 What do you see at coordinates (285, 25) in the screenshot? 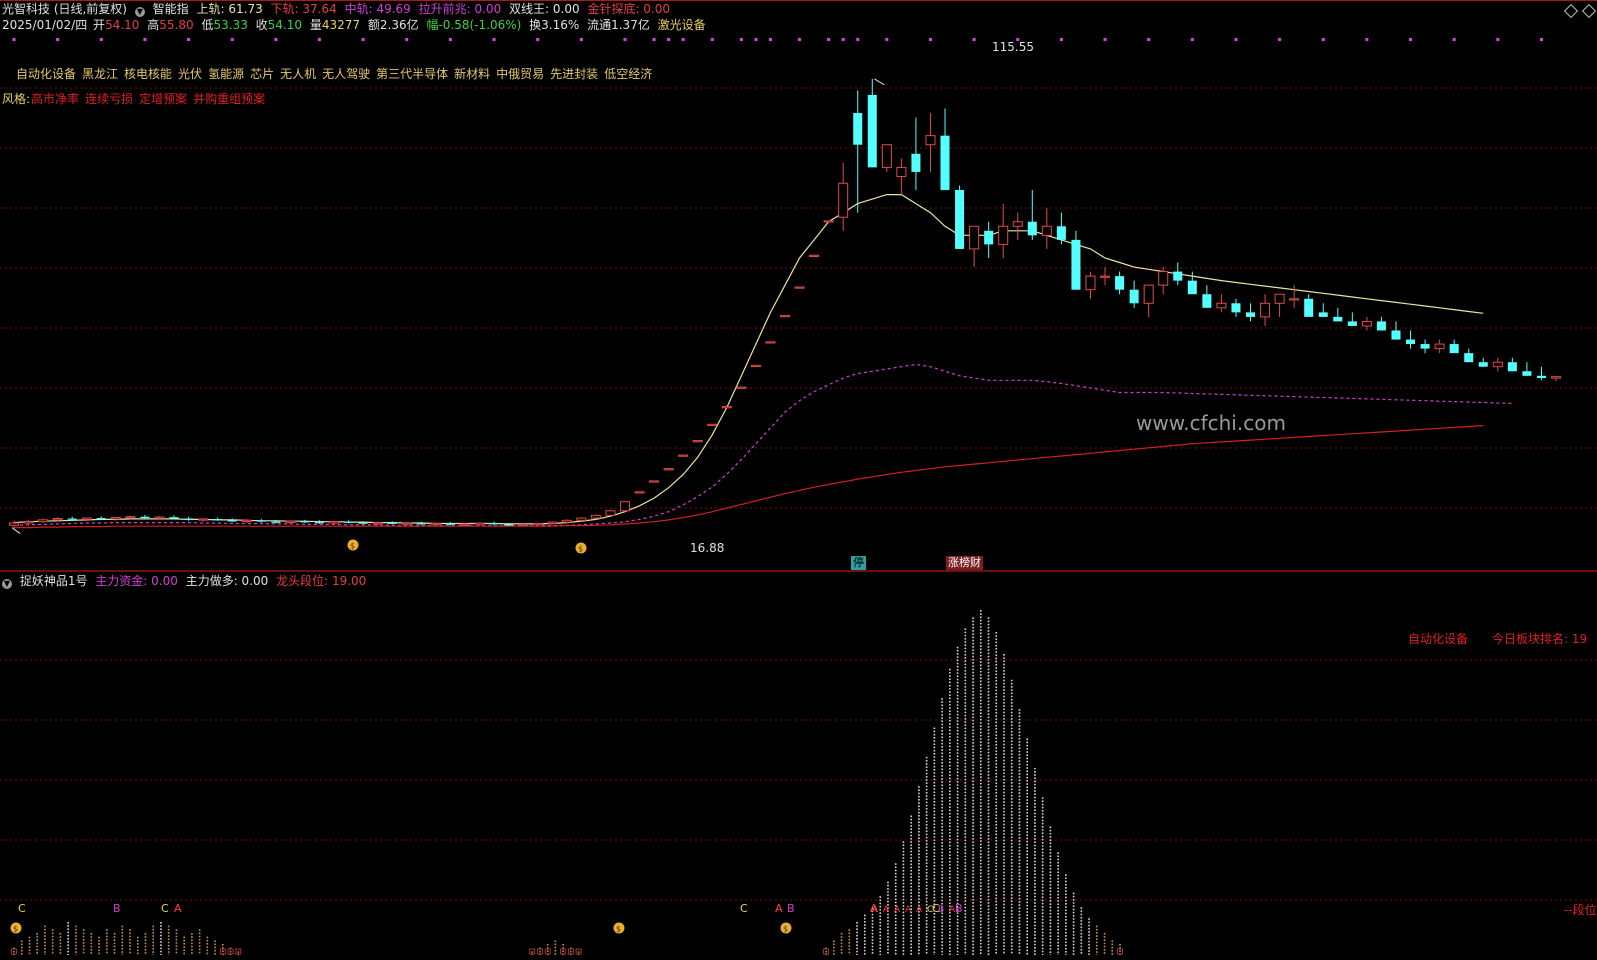
I see `close-value: 54.10` at bounding box center [285, 25].